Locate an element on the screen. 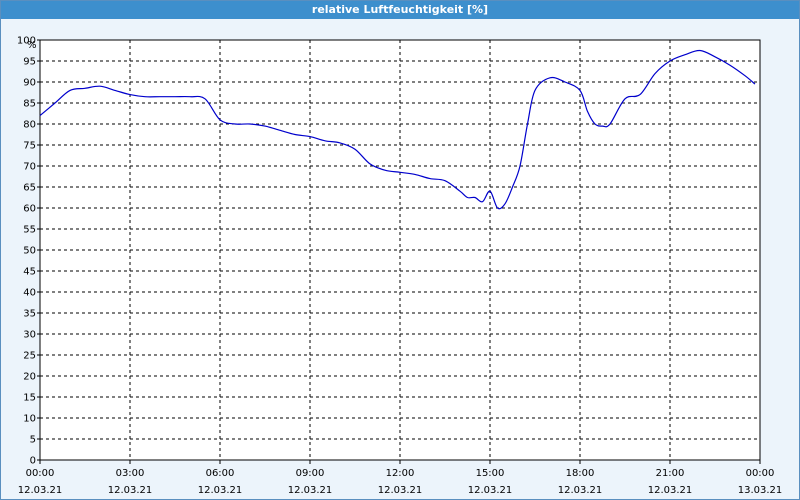 Image resolution: width=800 pixels, height=500 pixels. x-tick-time-label: 06:00 is located at coordinates (220, 473).